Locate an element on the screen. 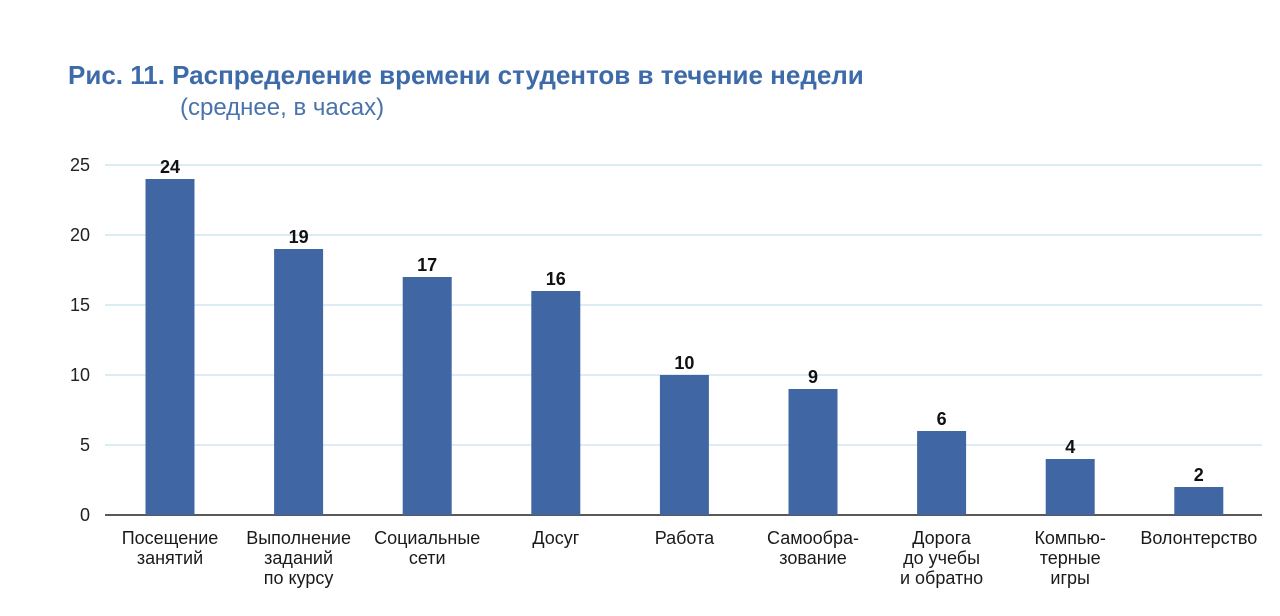 The height and width of the screenshot is (616, 1280). data-label: 24 is located at coordinates (170, 167).